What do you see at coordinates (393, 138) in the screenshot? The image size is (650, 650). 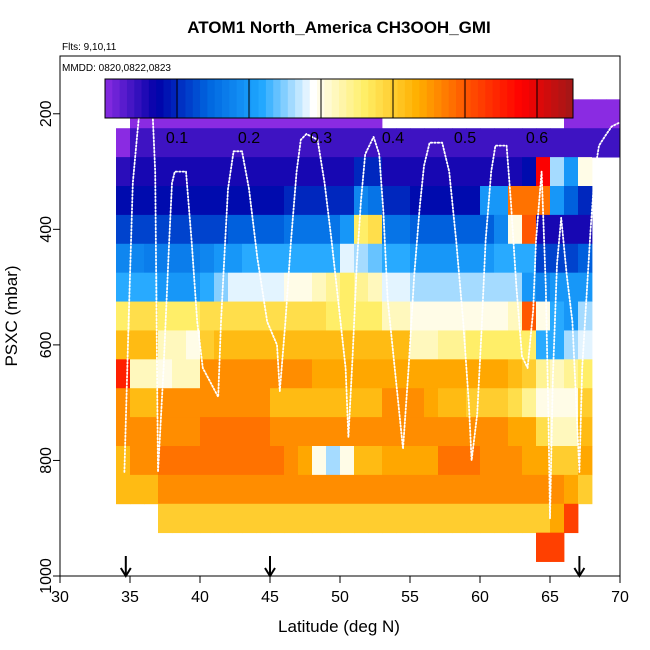 I see `colorbar-tick-label: 0.4` at bounding box center [393, 138].